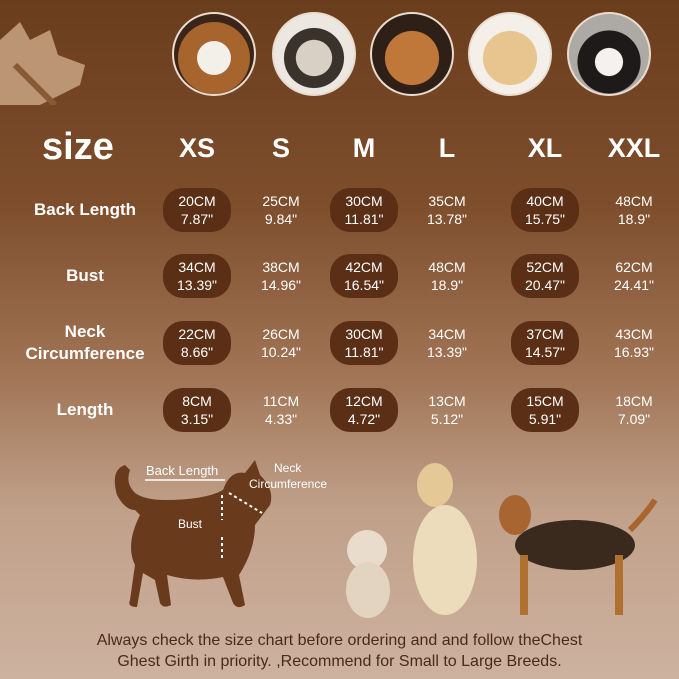 The image size is (679, 679). Describe the element at coordinates (447, 201) in the screenshot. I see `value-cm: 35CM` at that location.